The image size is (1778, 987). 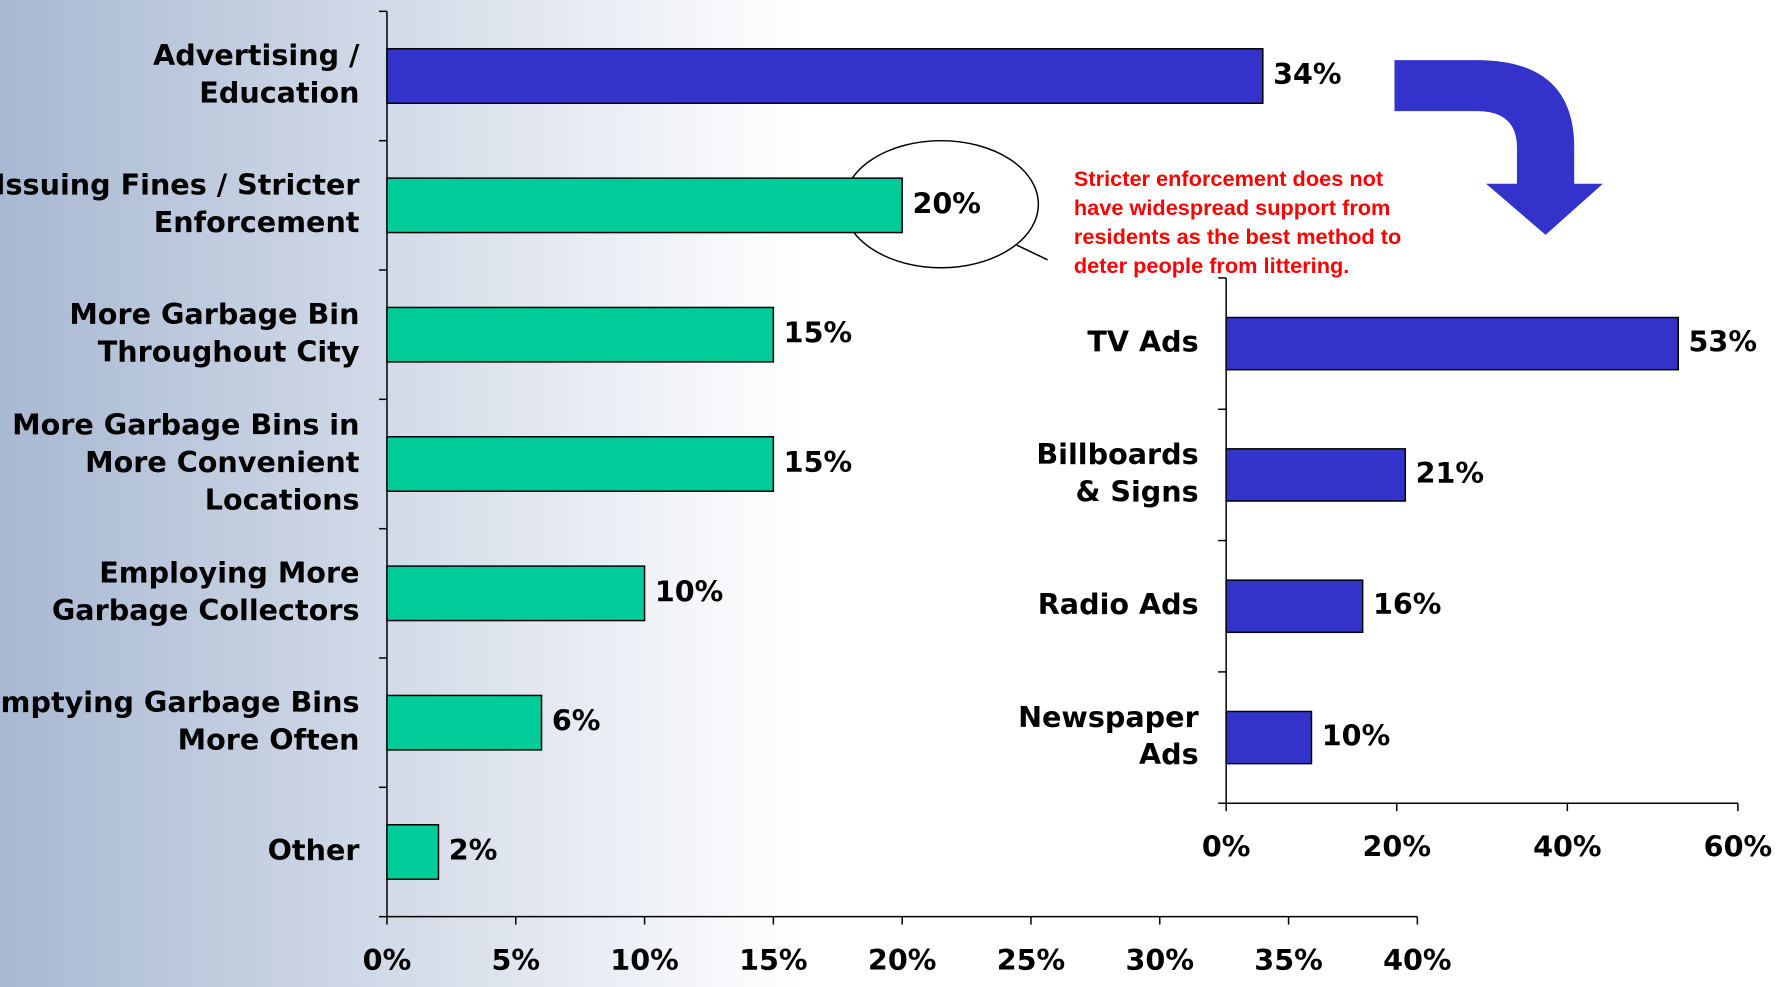 I want to click on arrow, so click(x=1498, y=147).